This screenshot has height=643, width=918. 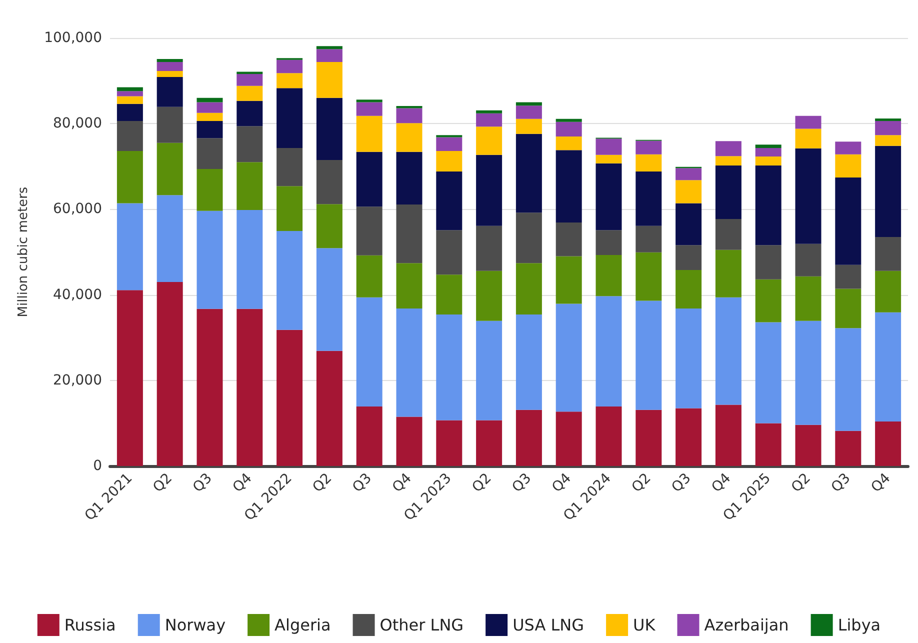 I want to click on y-tick-label: 40,000, so click(x=77, y=294).